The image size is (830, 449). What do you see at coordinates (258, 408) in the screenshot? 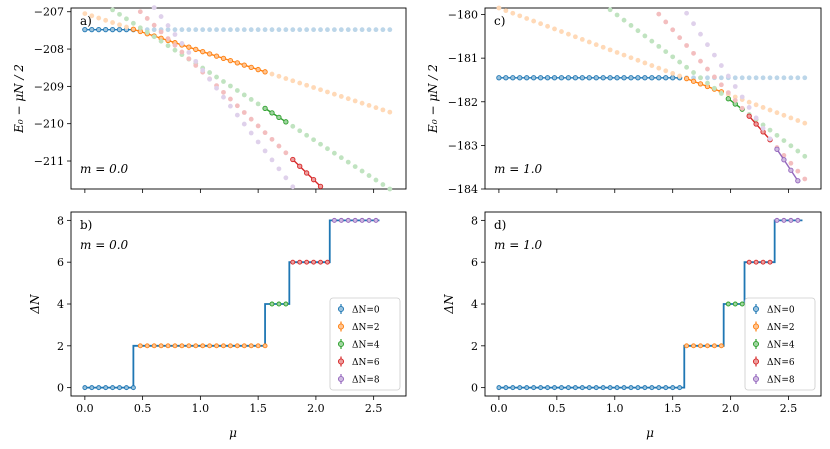
I see `x-tick-label: 1.5` at bounding box center [258, 408].